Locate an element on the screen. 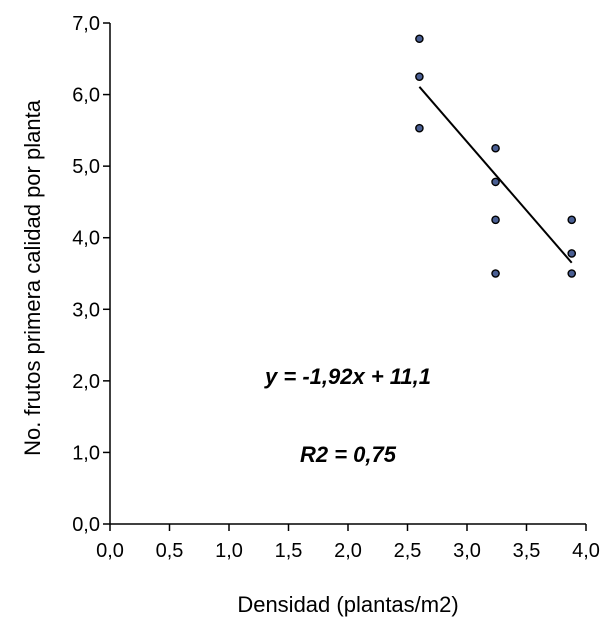 This screenshot has height=621, width=608. x-tick-label: 0,5 is located at coordinates (170, 551).